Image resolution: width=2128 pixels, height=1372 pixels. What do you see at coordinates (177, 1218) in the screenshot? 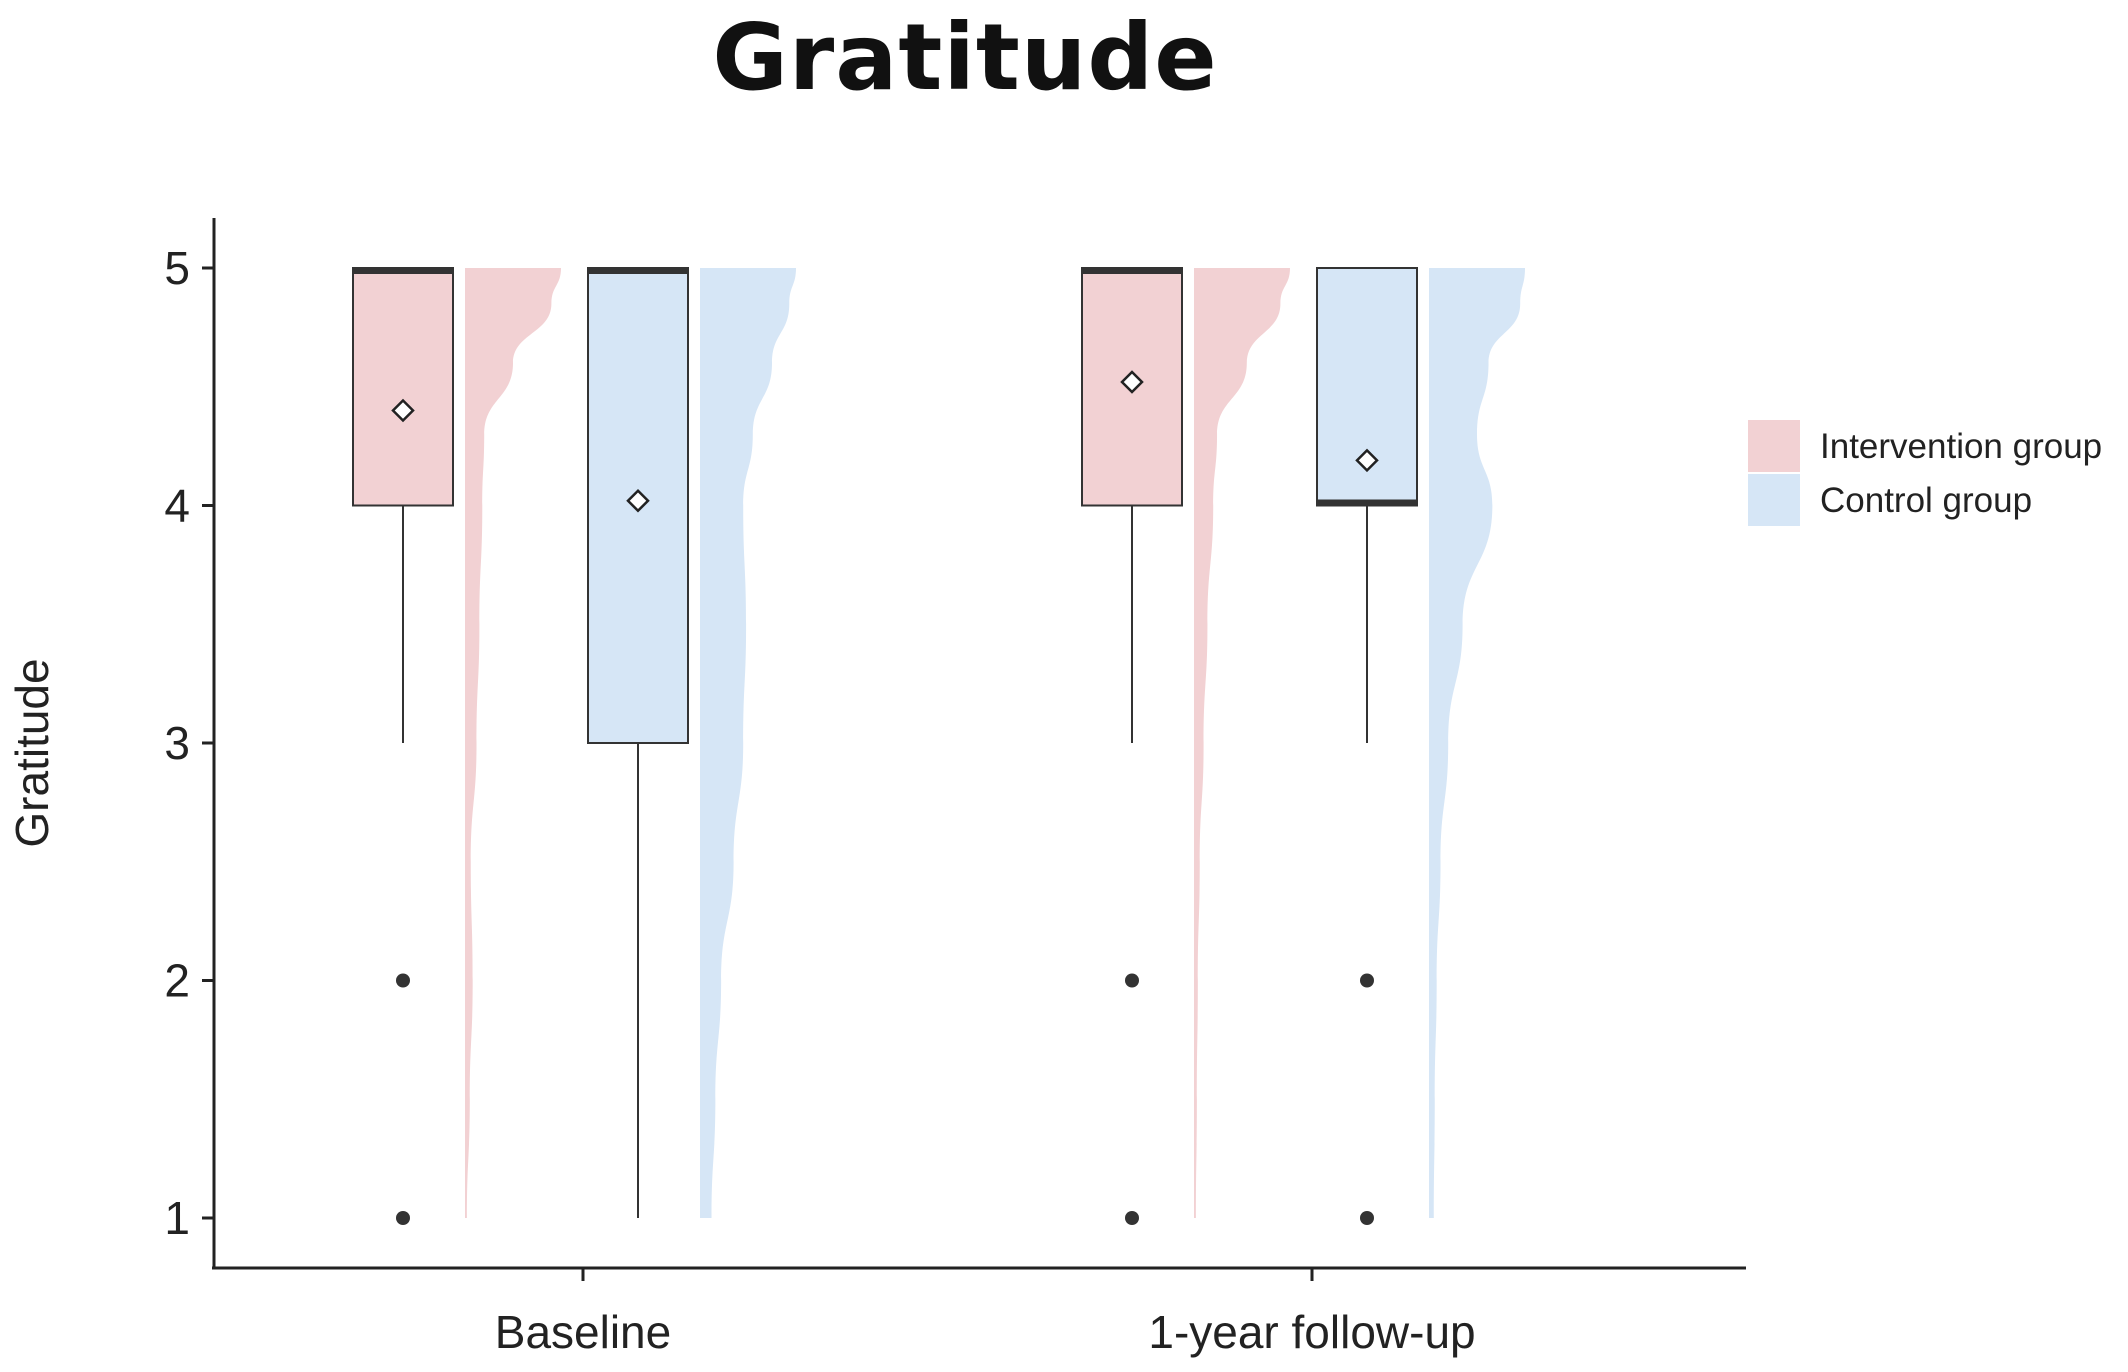
I see `y-tick-label: 1` at bounding box center [177, 1218].